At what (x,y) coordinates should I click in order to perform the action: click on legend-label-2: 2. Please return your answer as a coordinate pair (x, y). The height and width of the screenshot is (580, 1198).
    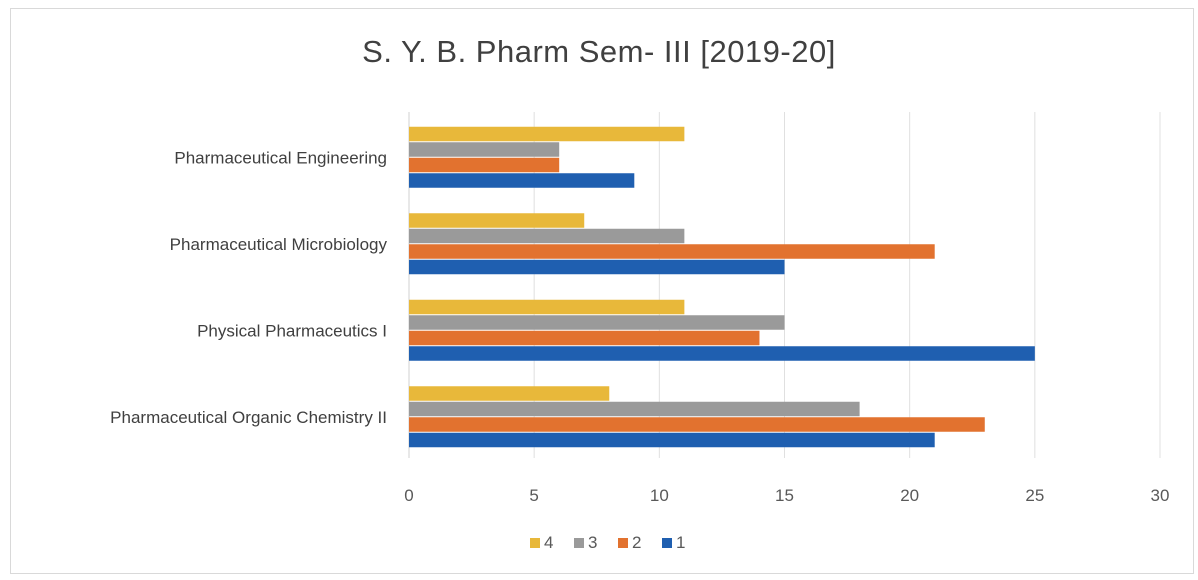
    Looking at the image, I should click on (636, 542).